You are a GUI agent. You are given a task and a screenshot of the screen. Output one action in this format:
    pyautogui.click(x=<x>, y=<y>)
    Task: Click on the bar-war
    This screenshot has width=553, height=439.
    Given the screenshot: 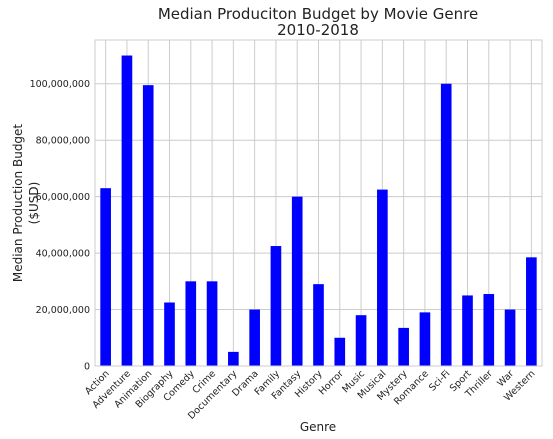 What is the action you would take?
    pyautogui.click(x=510, y=337)
    